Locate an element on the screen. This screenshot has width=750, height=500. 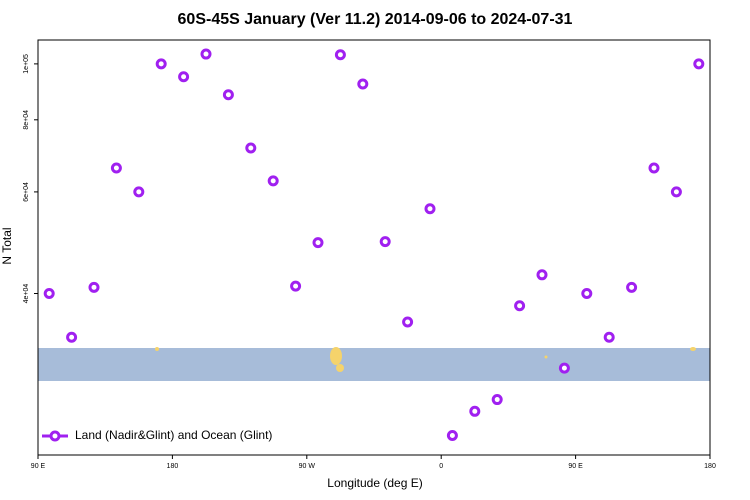
y-tick-label: 8e+04 is located at coordinates (26, 120).